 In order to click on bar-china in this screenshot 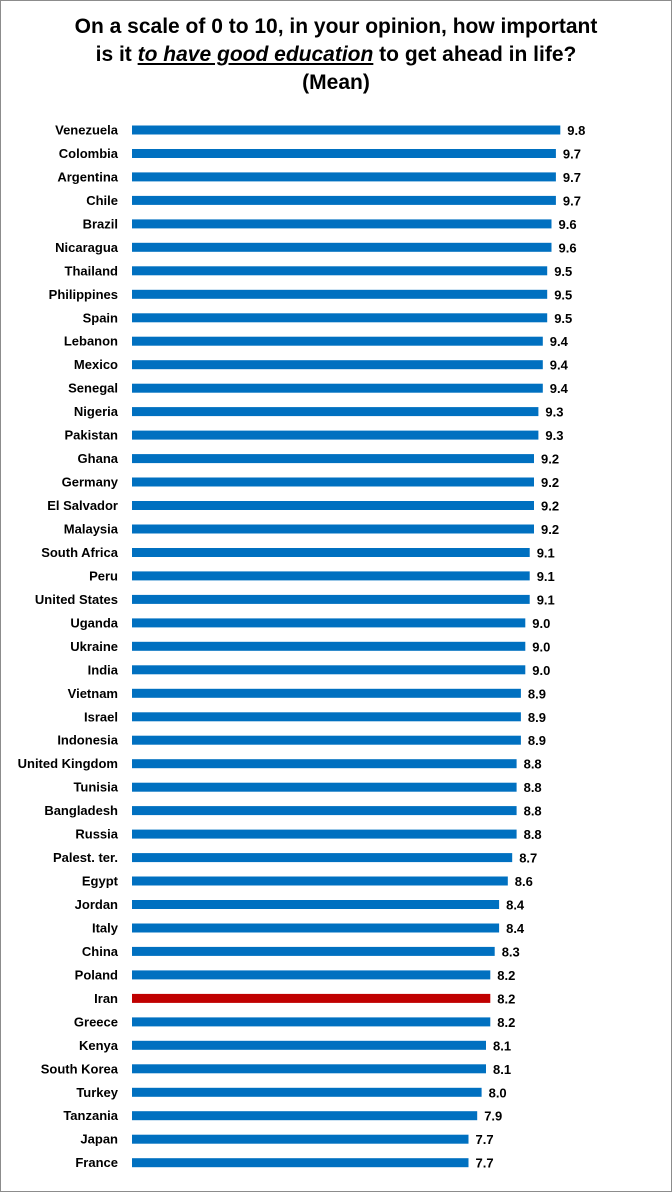, I will do `click(313, 951)`.